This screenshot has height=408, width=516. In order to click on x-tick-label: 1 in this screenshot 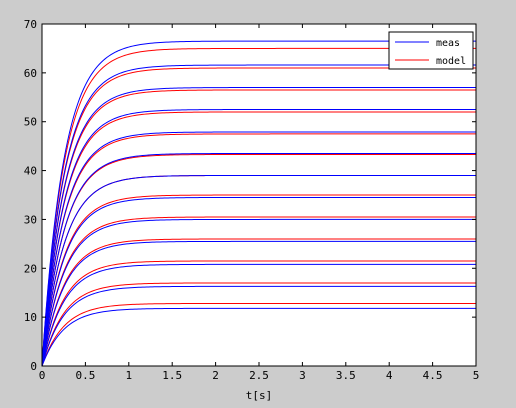, I will do `click(128, 375)`.